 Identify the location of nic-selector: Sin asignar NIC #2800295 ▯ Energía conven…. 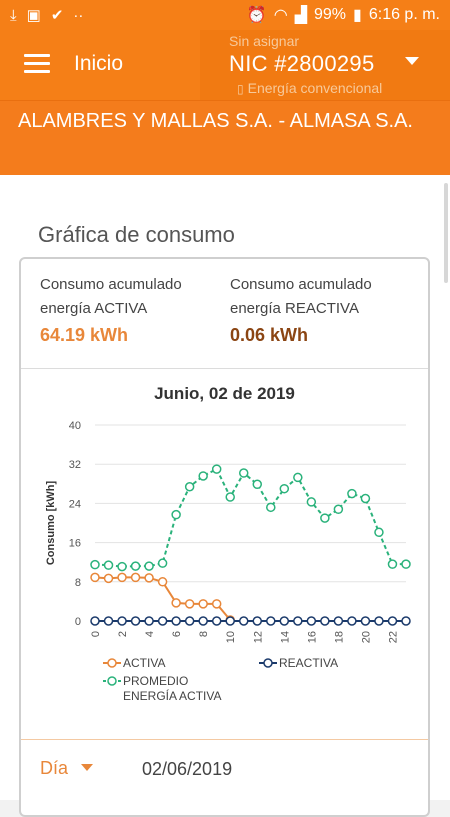
(325, 65).